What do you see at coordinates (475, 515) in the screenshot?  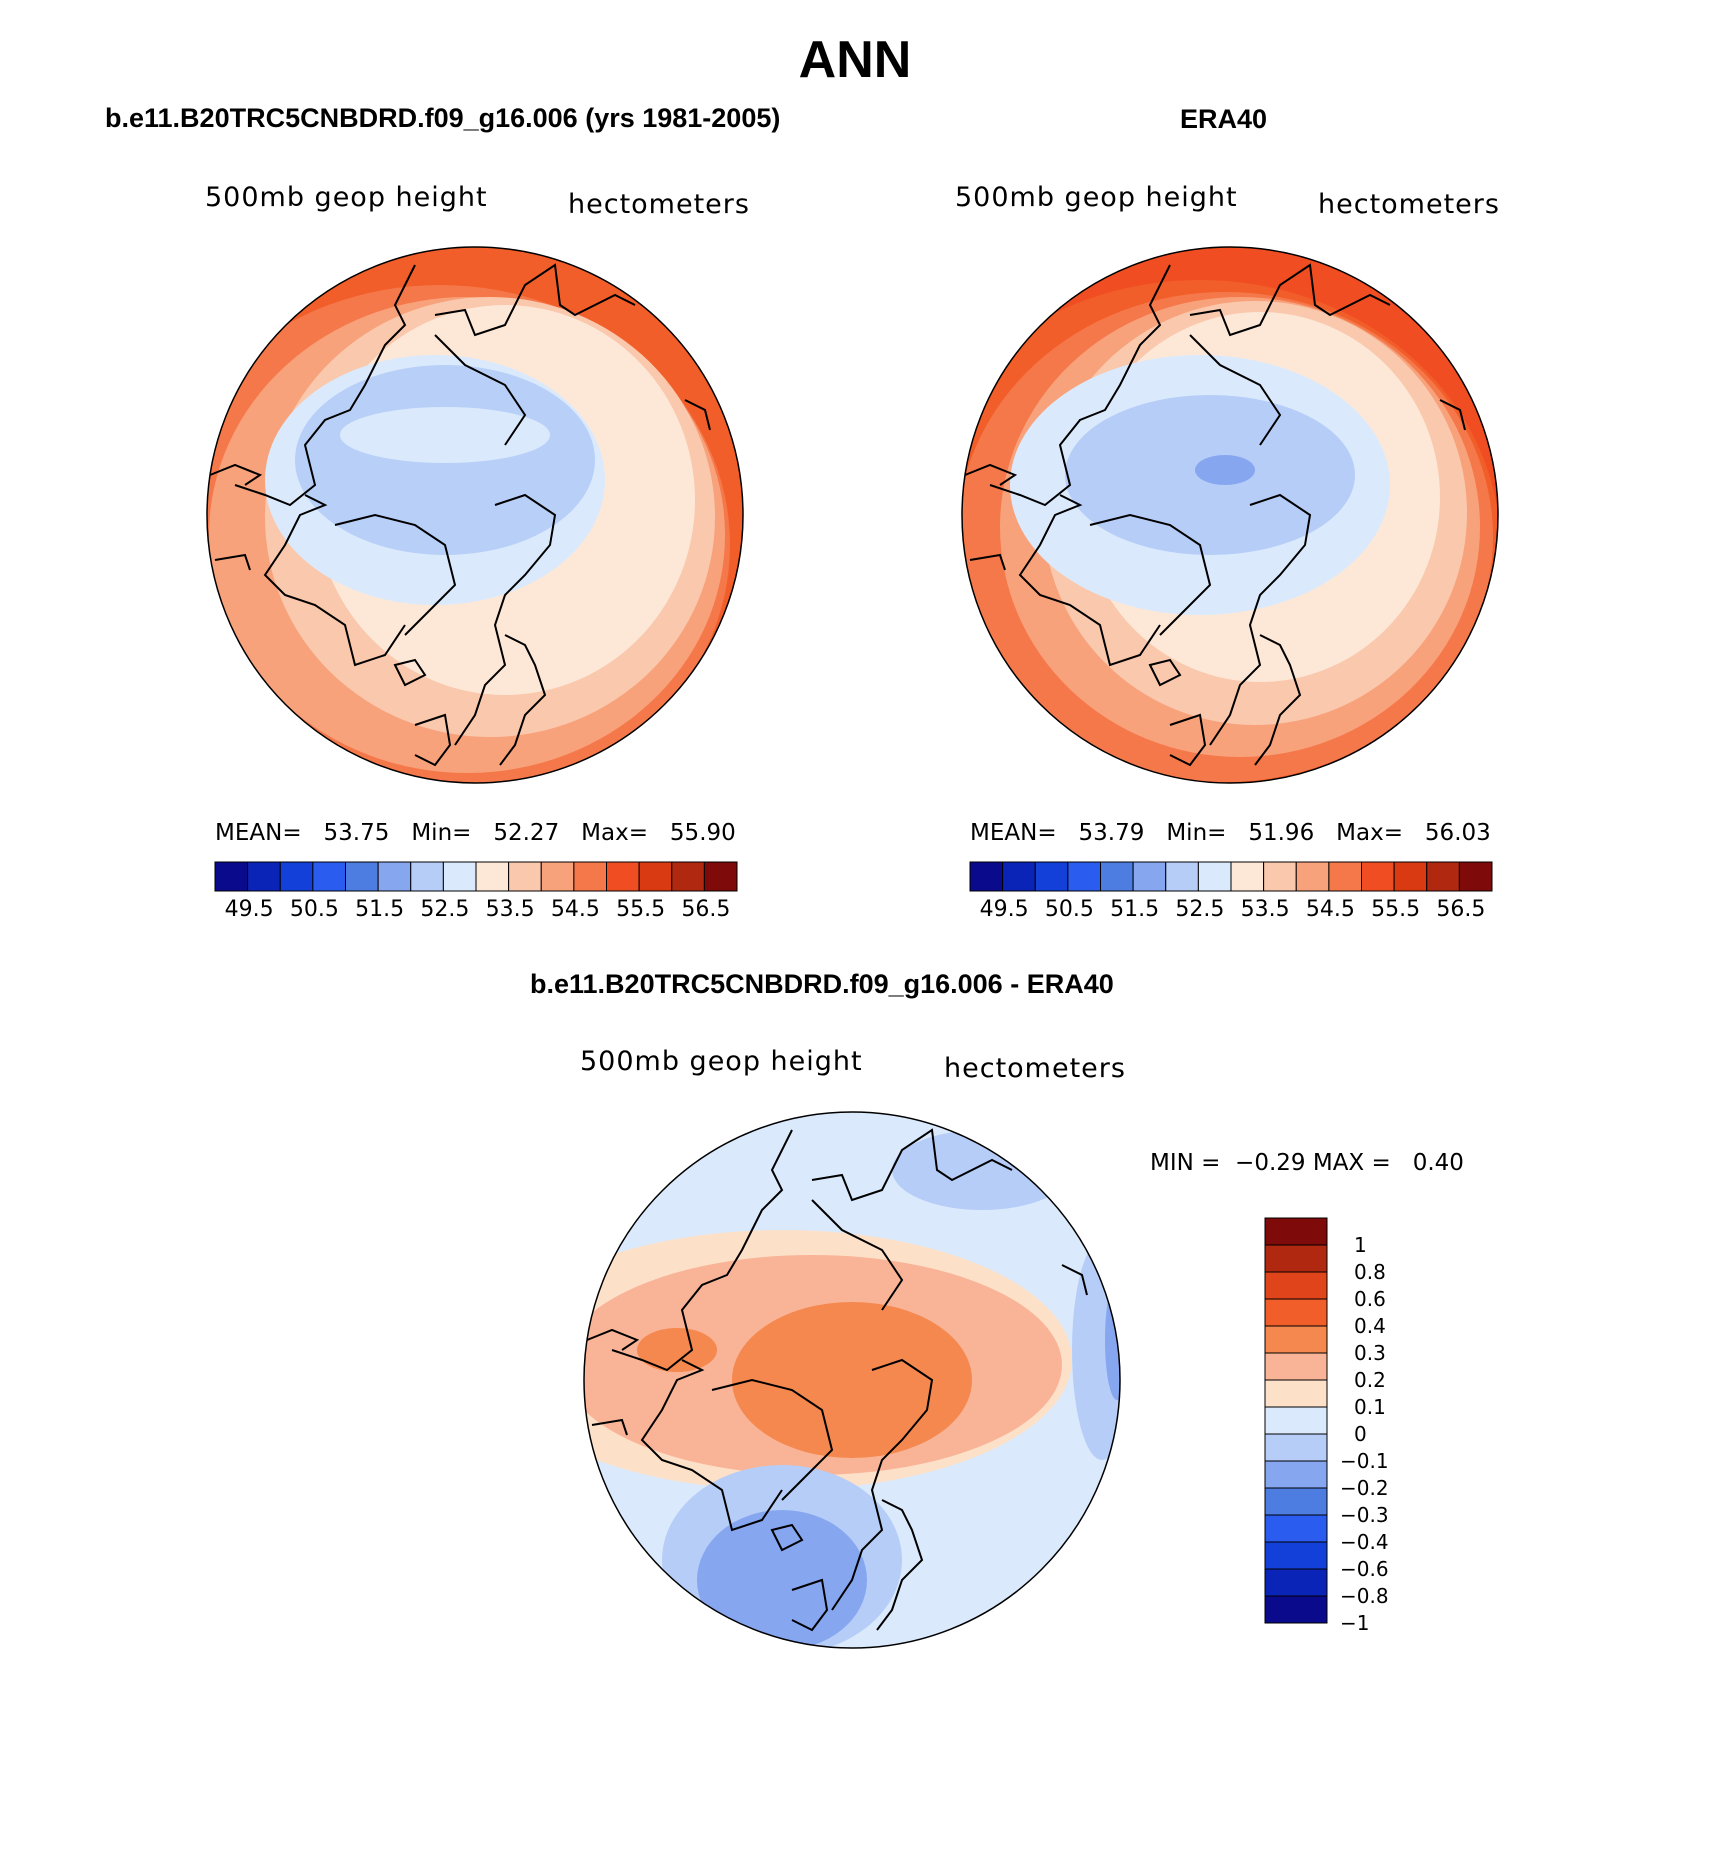 I see `model-polar-map` at bounding box center [475, 515].